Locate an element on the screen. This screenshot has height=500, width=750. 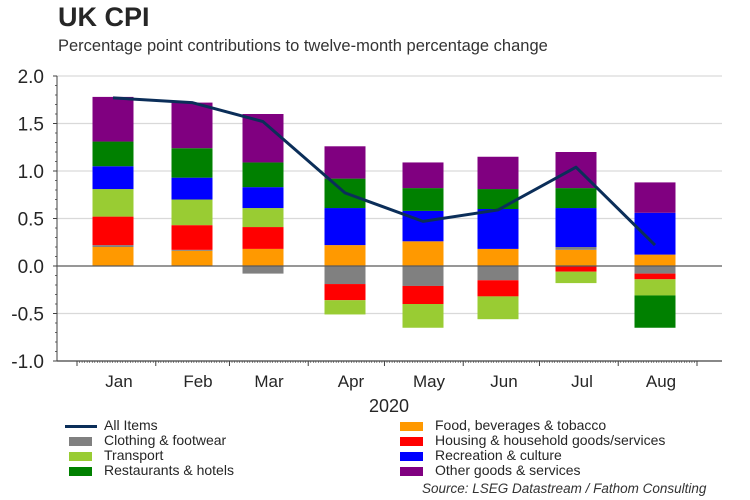
legend-label: Recreation & culture is located at coordinates (498, 455).